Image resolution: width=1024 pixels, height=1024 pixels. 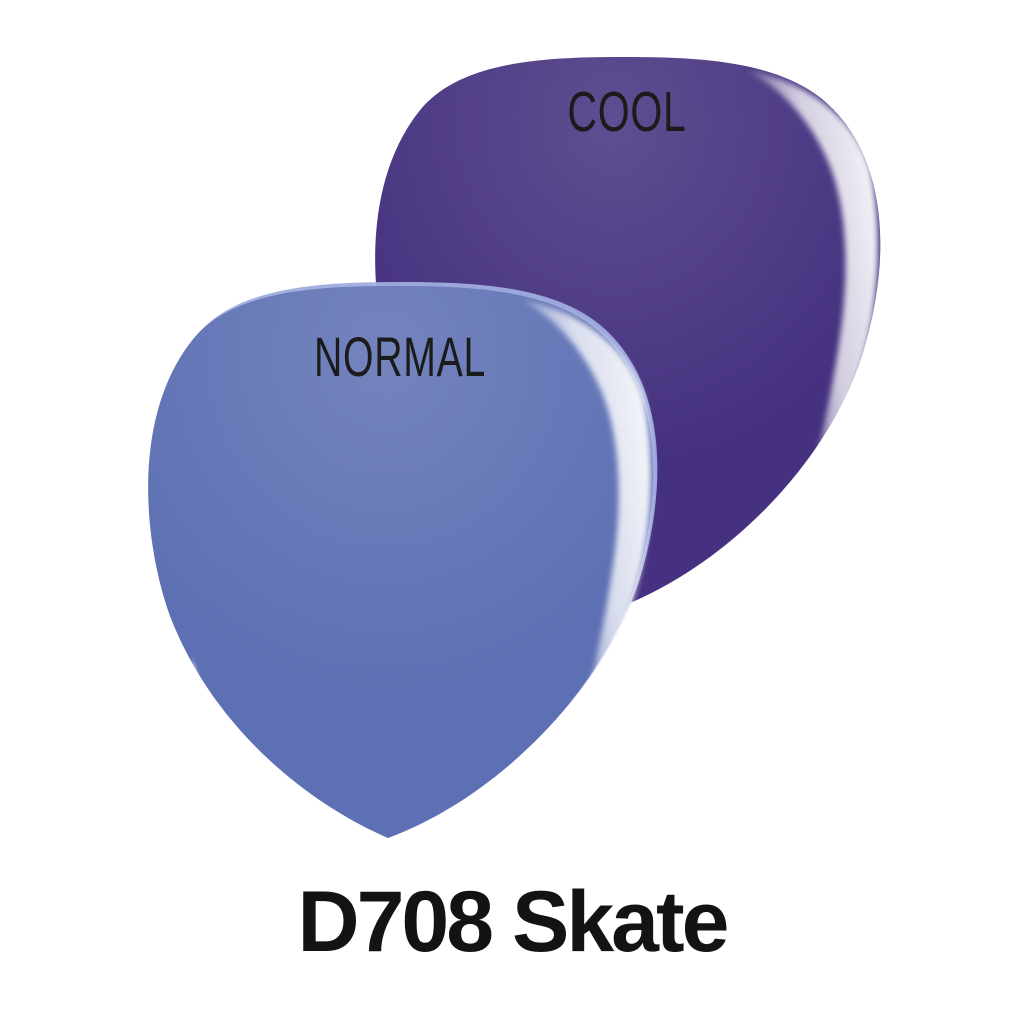 What do you see at coordinates (400, 356) in the screenshot?
I see `normal-swatch-label: NORMAL` at bounding box center [400, 356].